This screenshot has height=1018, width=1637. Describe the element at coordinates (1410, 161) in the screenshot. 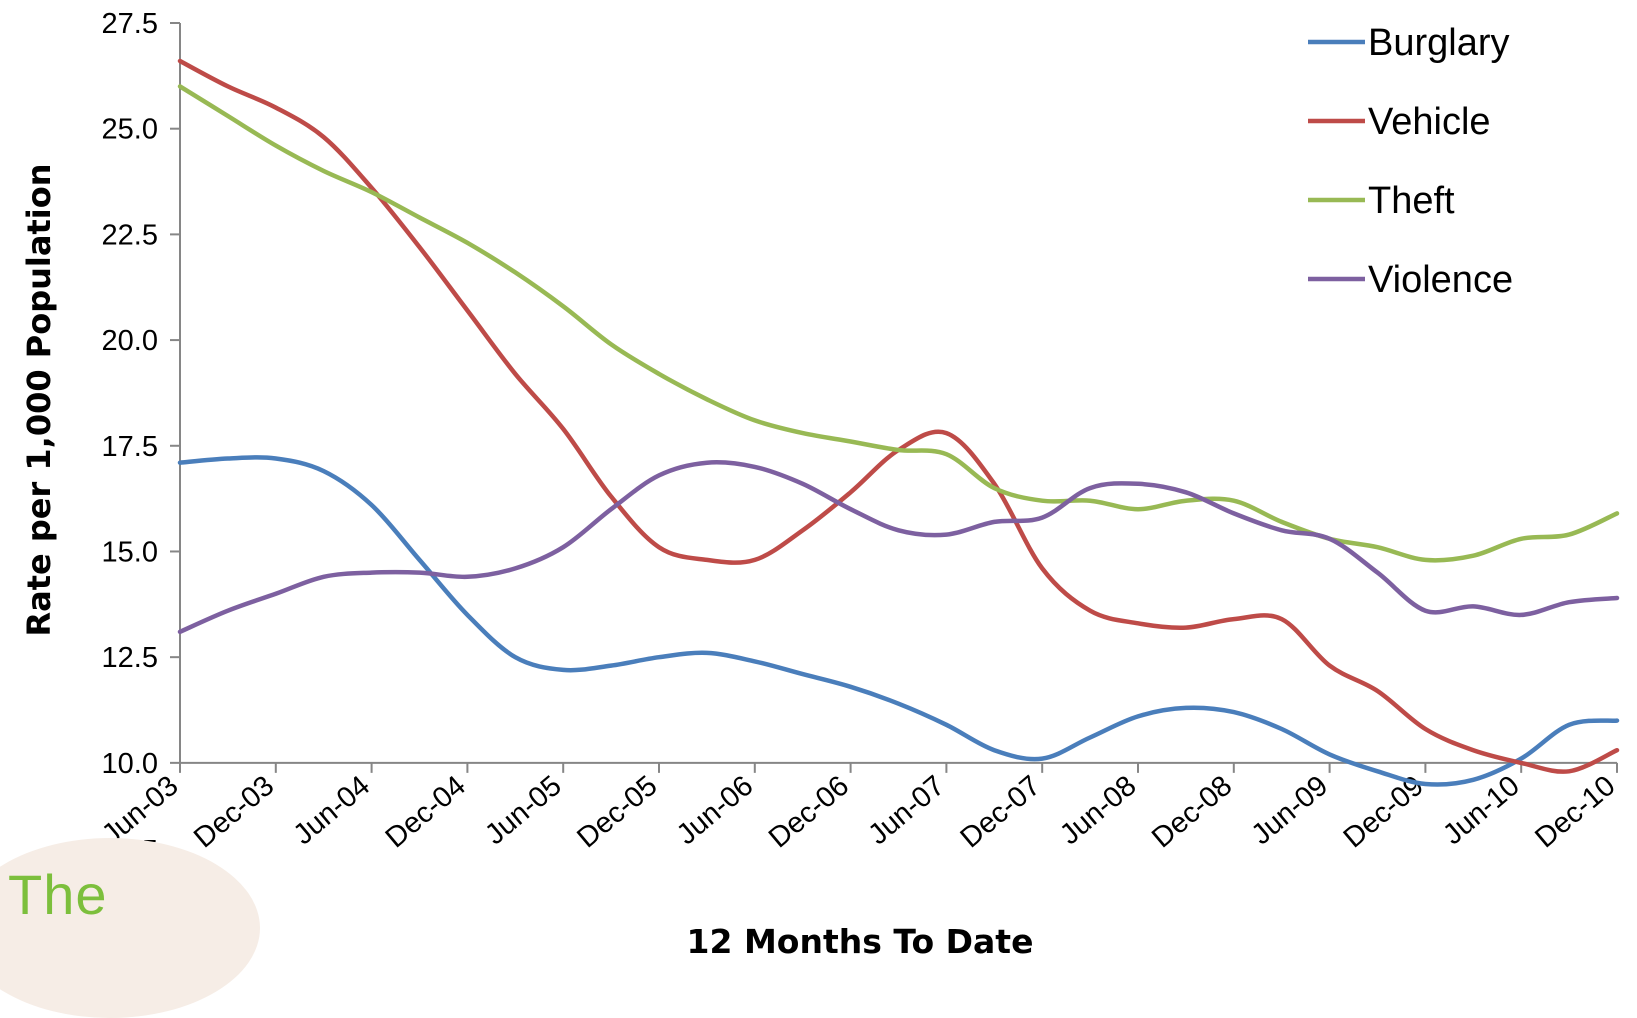

I see `legend: Burglary Vehicle Theft Violence` at that location.